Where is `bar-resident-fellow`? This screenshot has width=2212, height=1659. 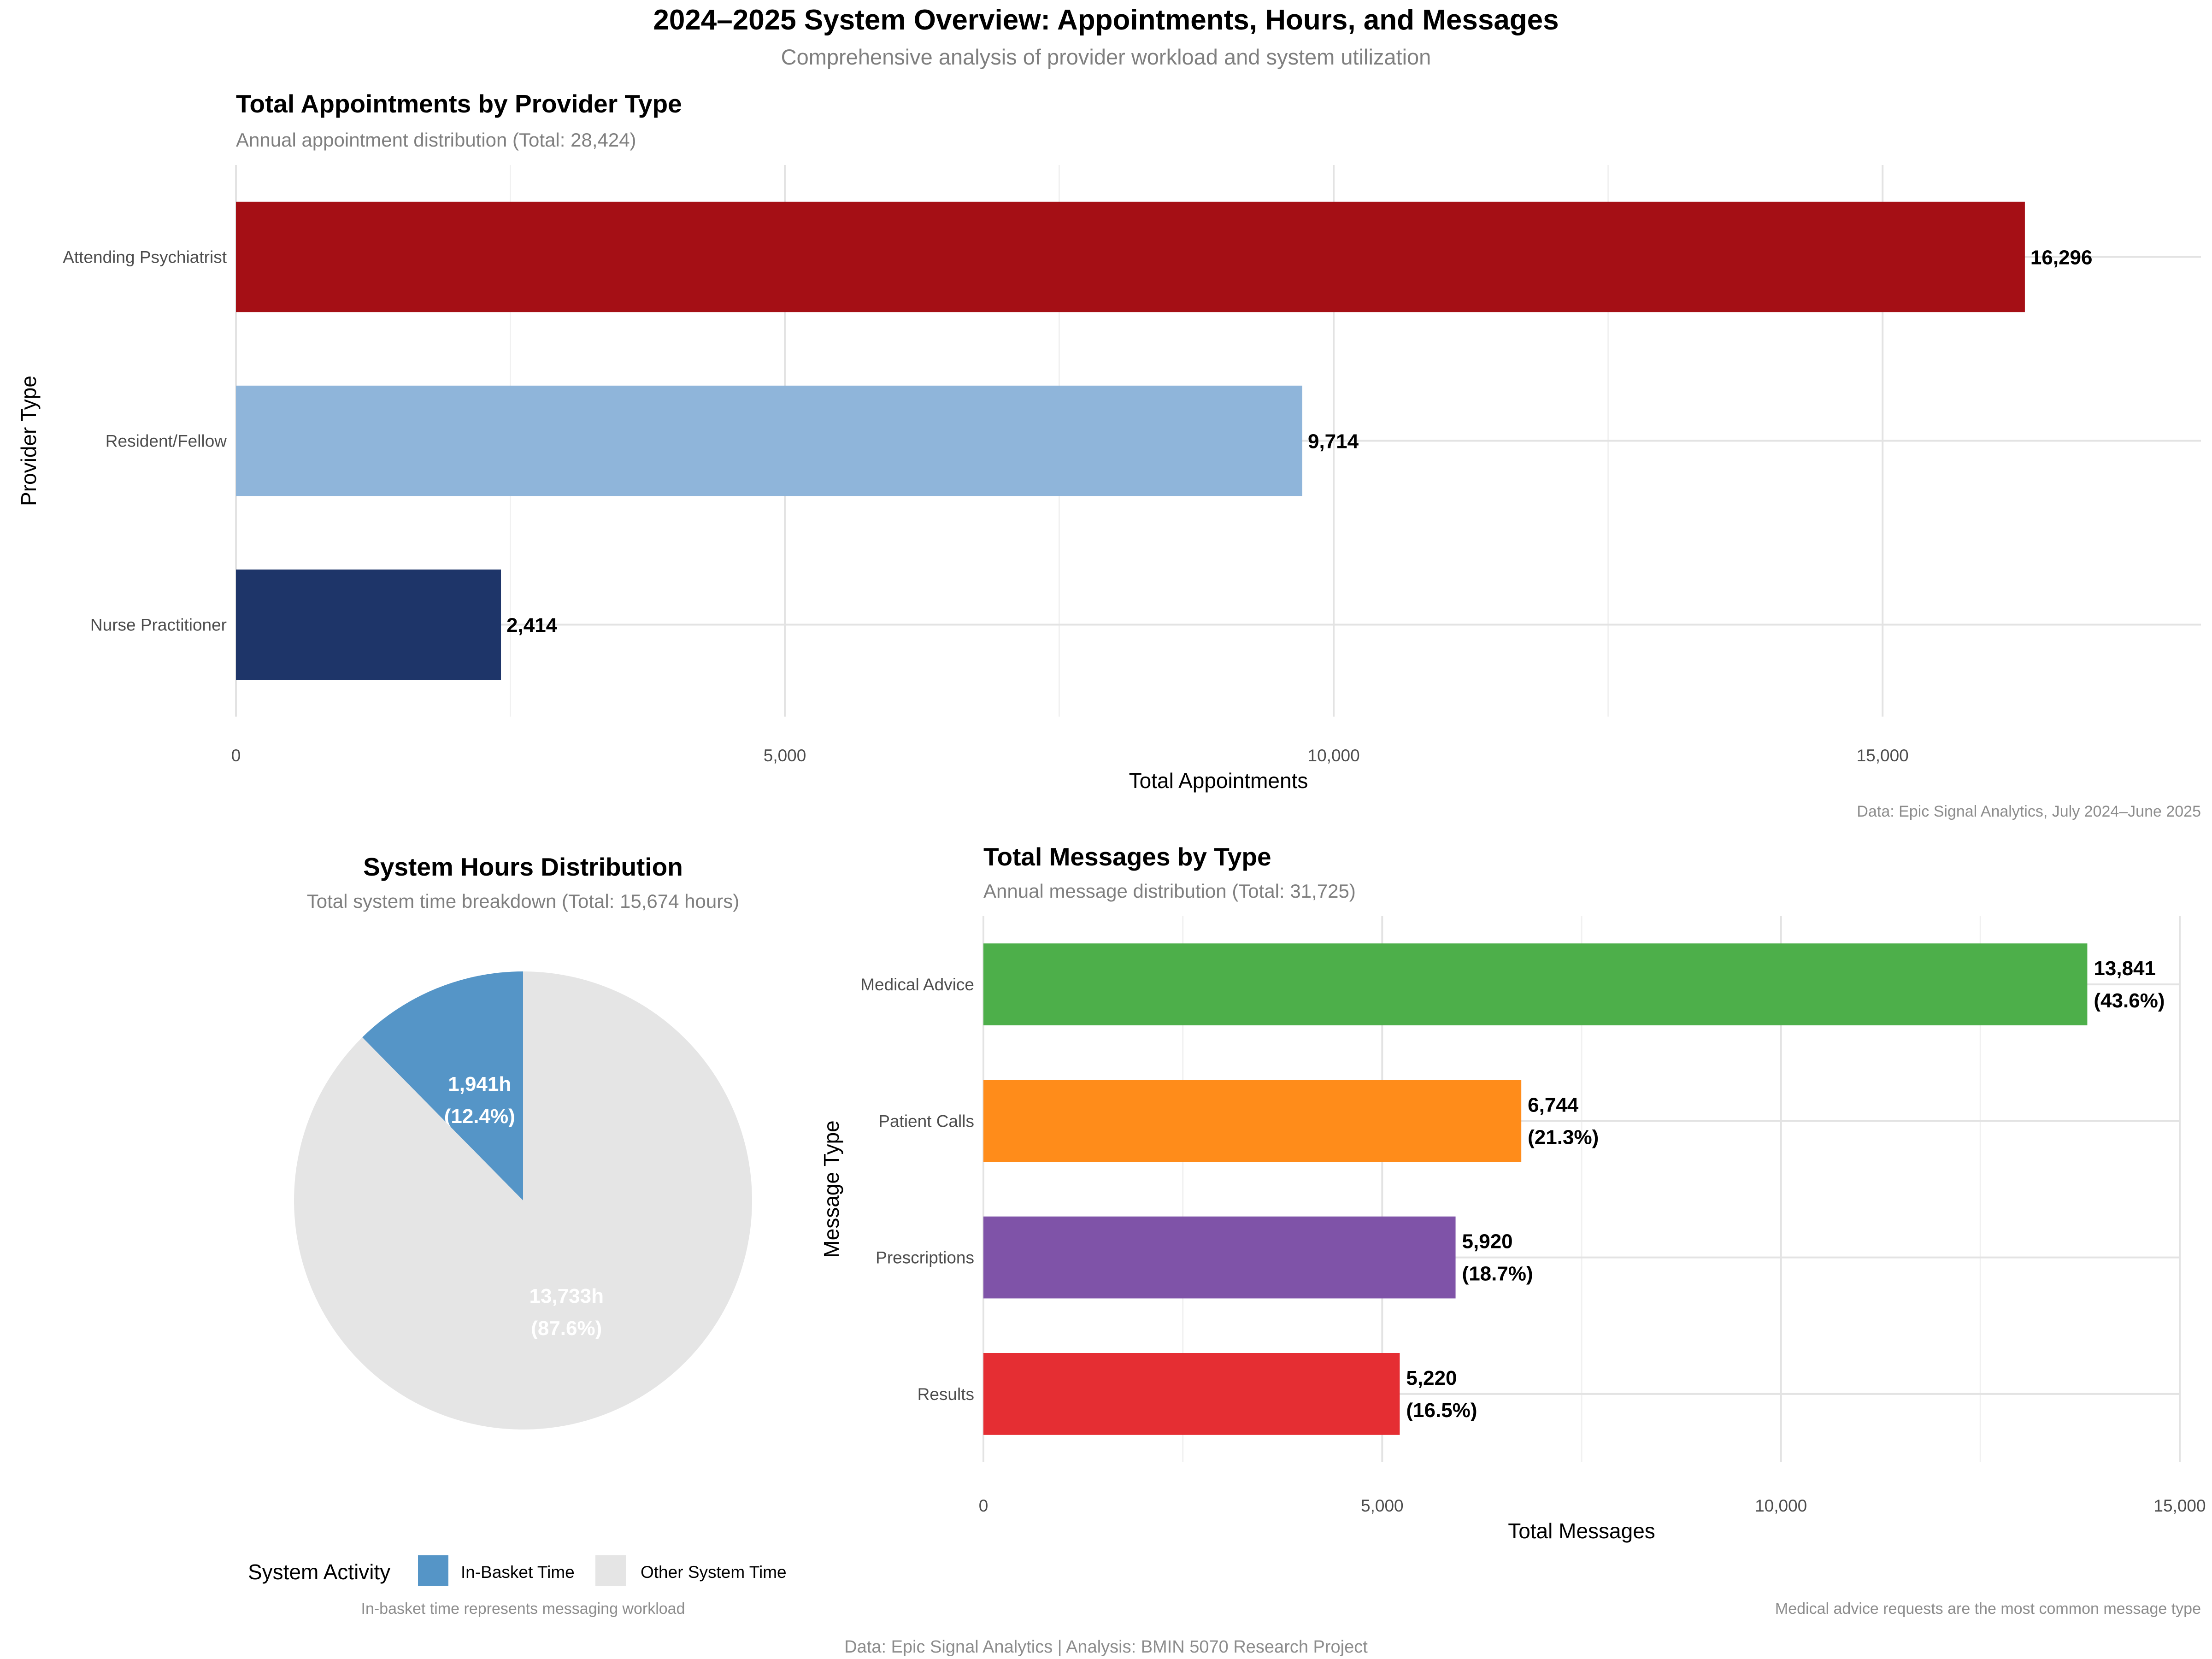
bar-resident-fellow is located at coordinates (769, 440).